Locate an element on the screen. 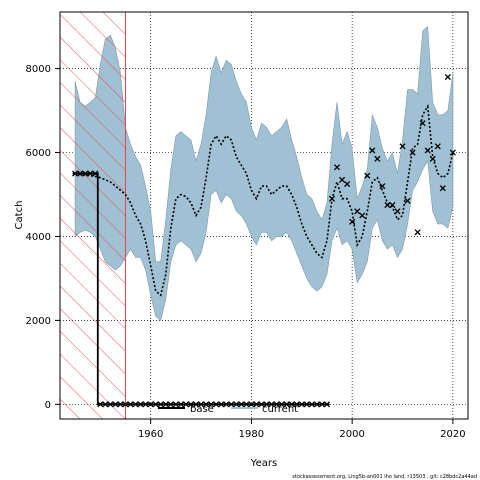  hatched-region is located at coordinates (93, 215).